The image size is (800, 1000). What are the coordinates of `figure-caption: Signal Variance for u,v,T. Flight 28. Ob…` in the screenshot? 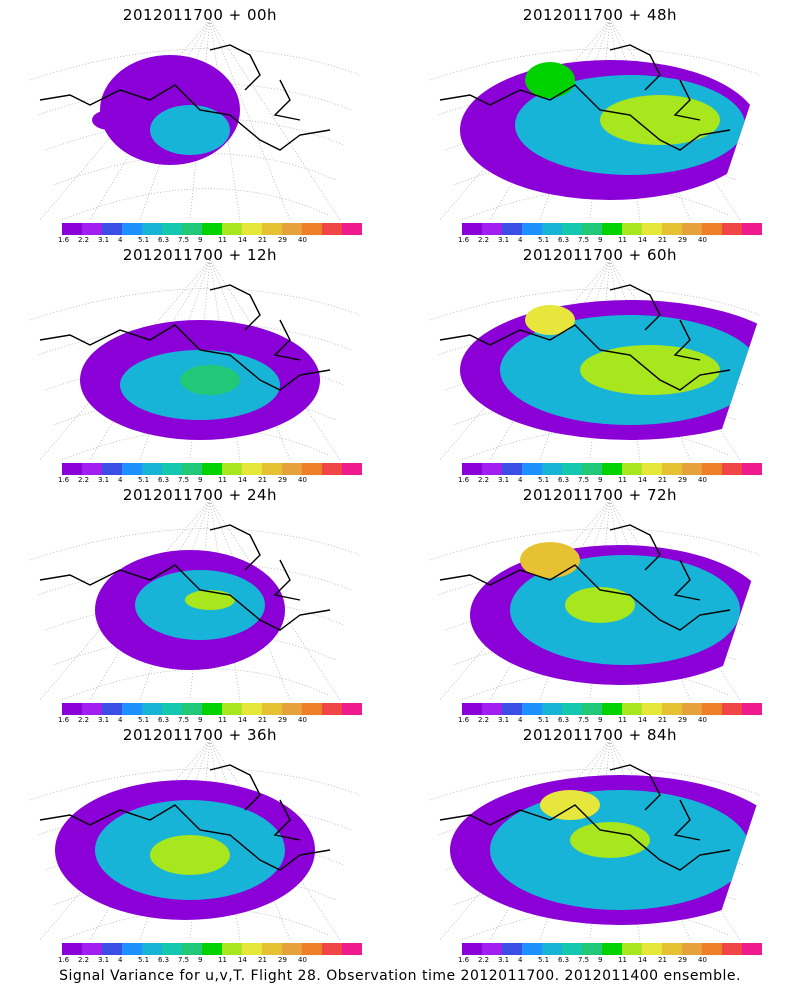 It's located at (400, 976).